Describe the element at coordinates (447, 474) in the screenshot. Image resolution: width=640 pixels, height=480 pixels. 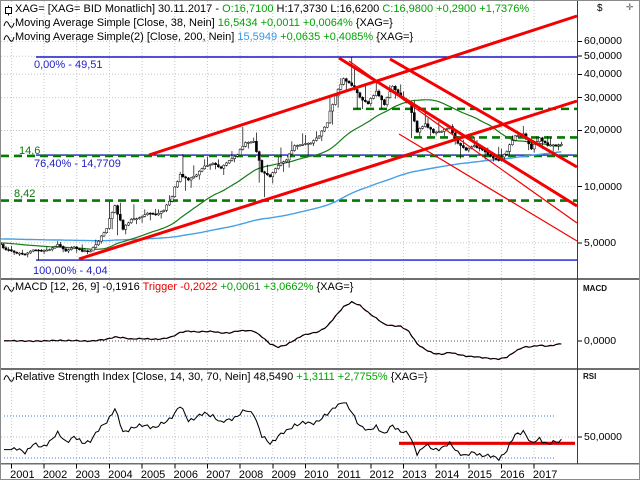
I see `x-axis-year-label: 2014` at that location.